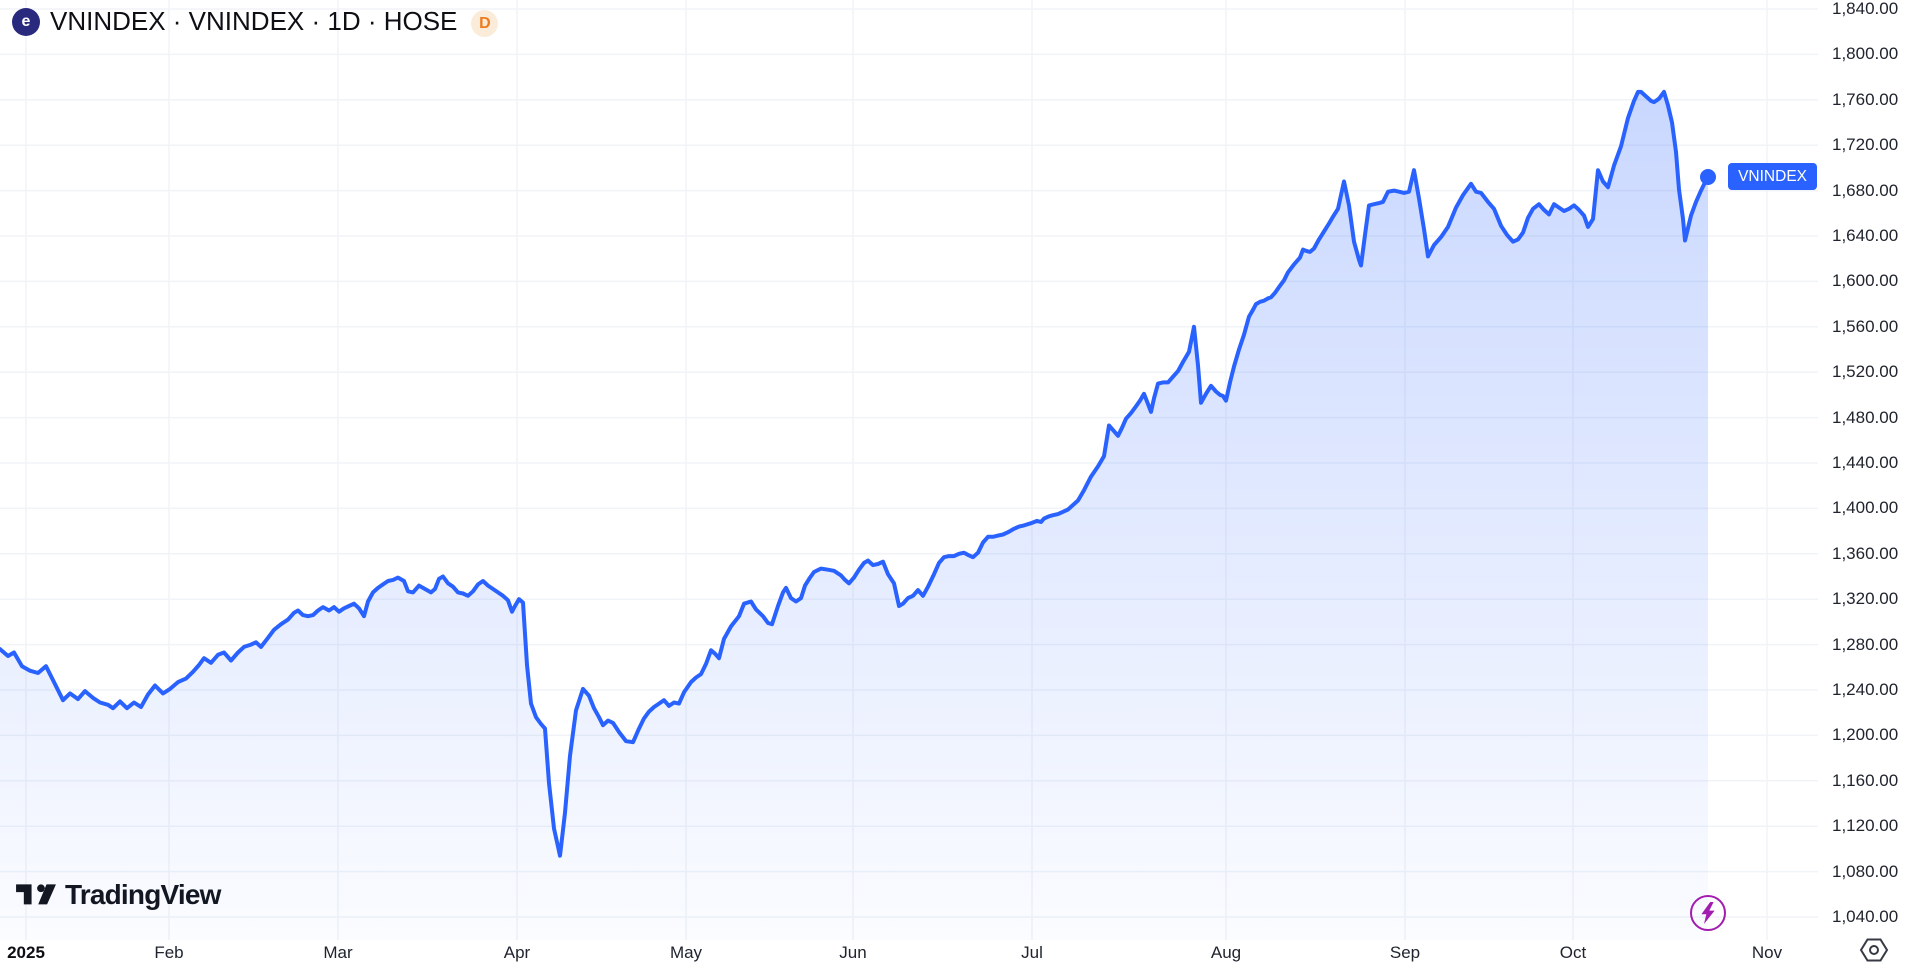  I want to click on scale-settings-icon, so click(1874, 950).